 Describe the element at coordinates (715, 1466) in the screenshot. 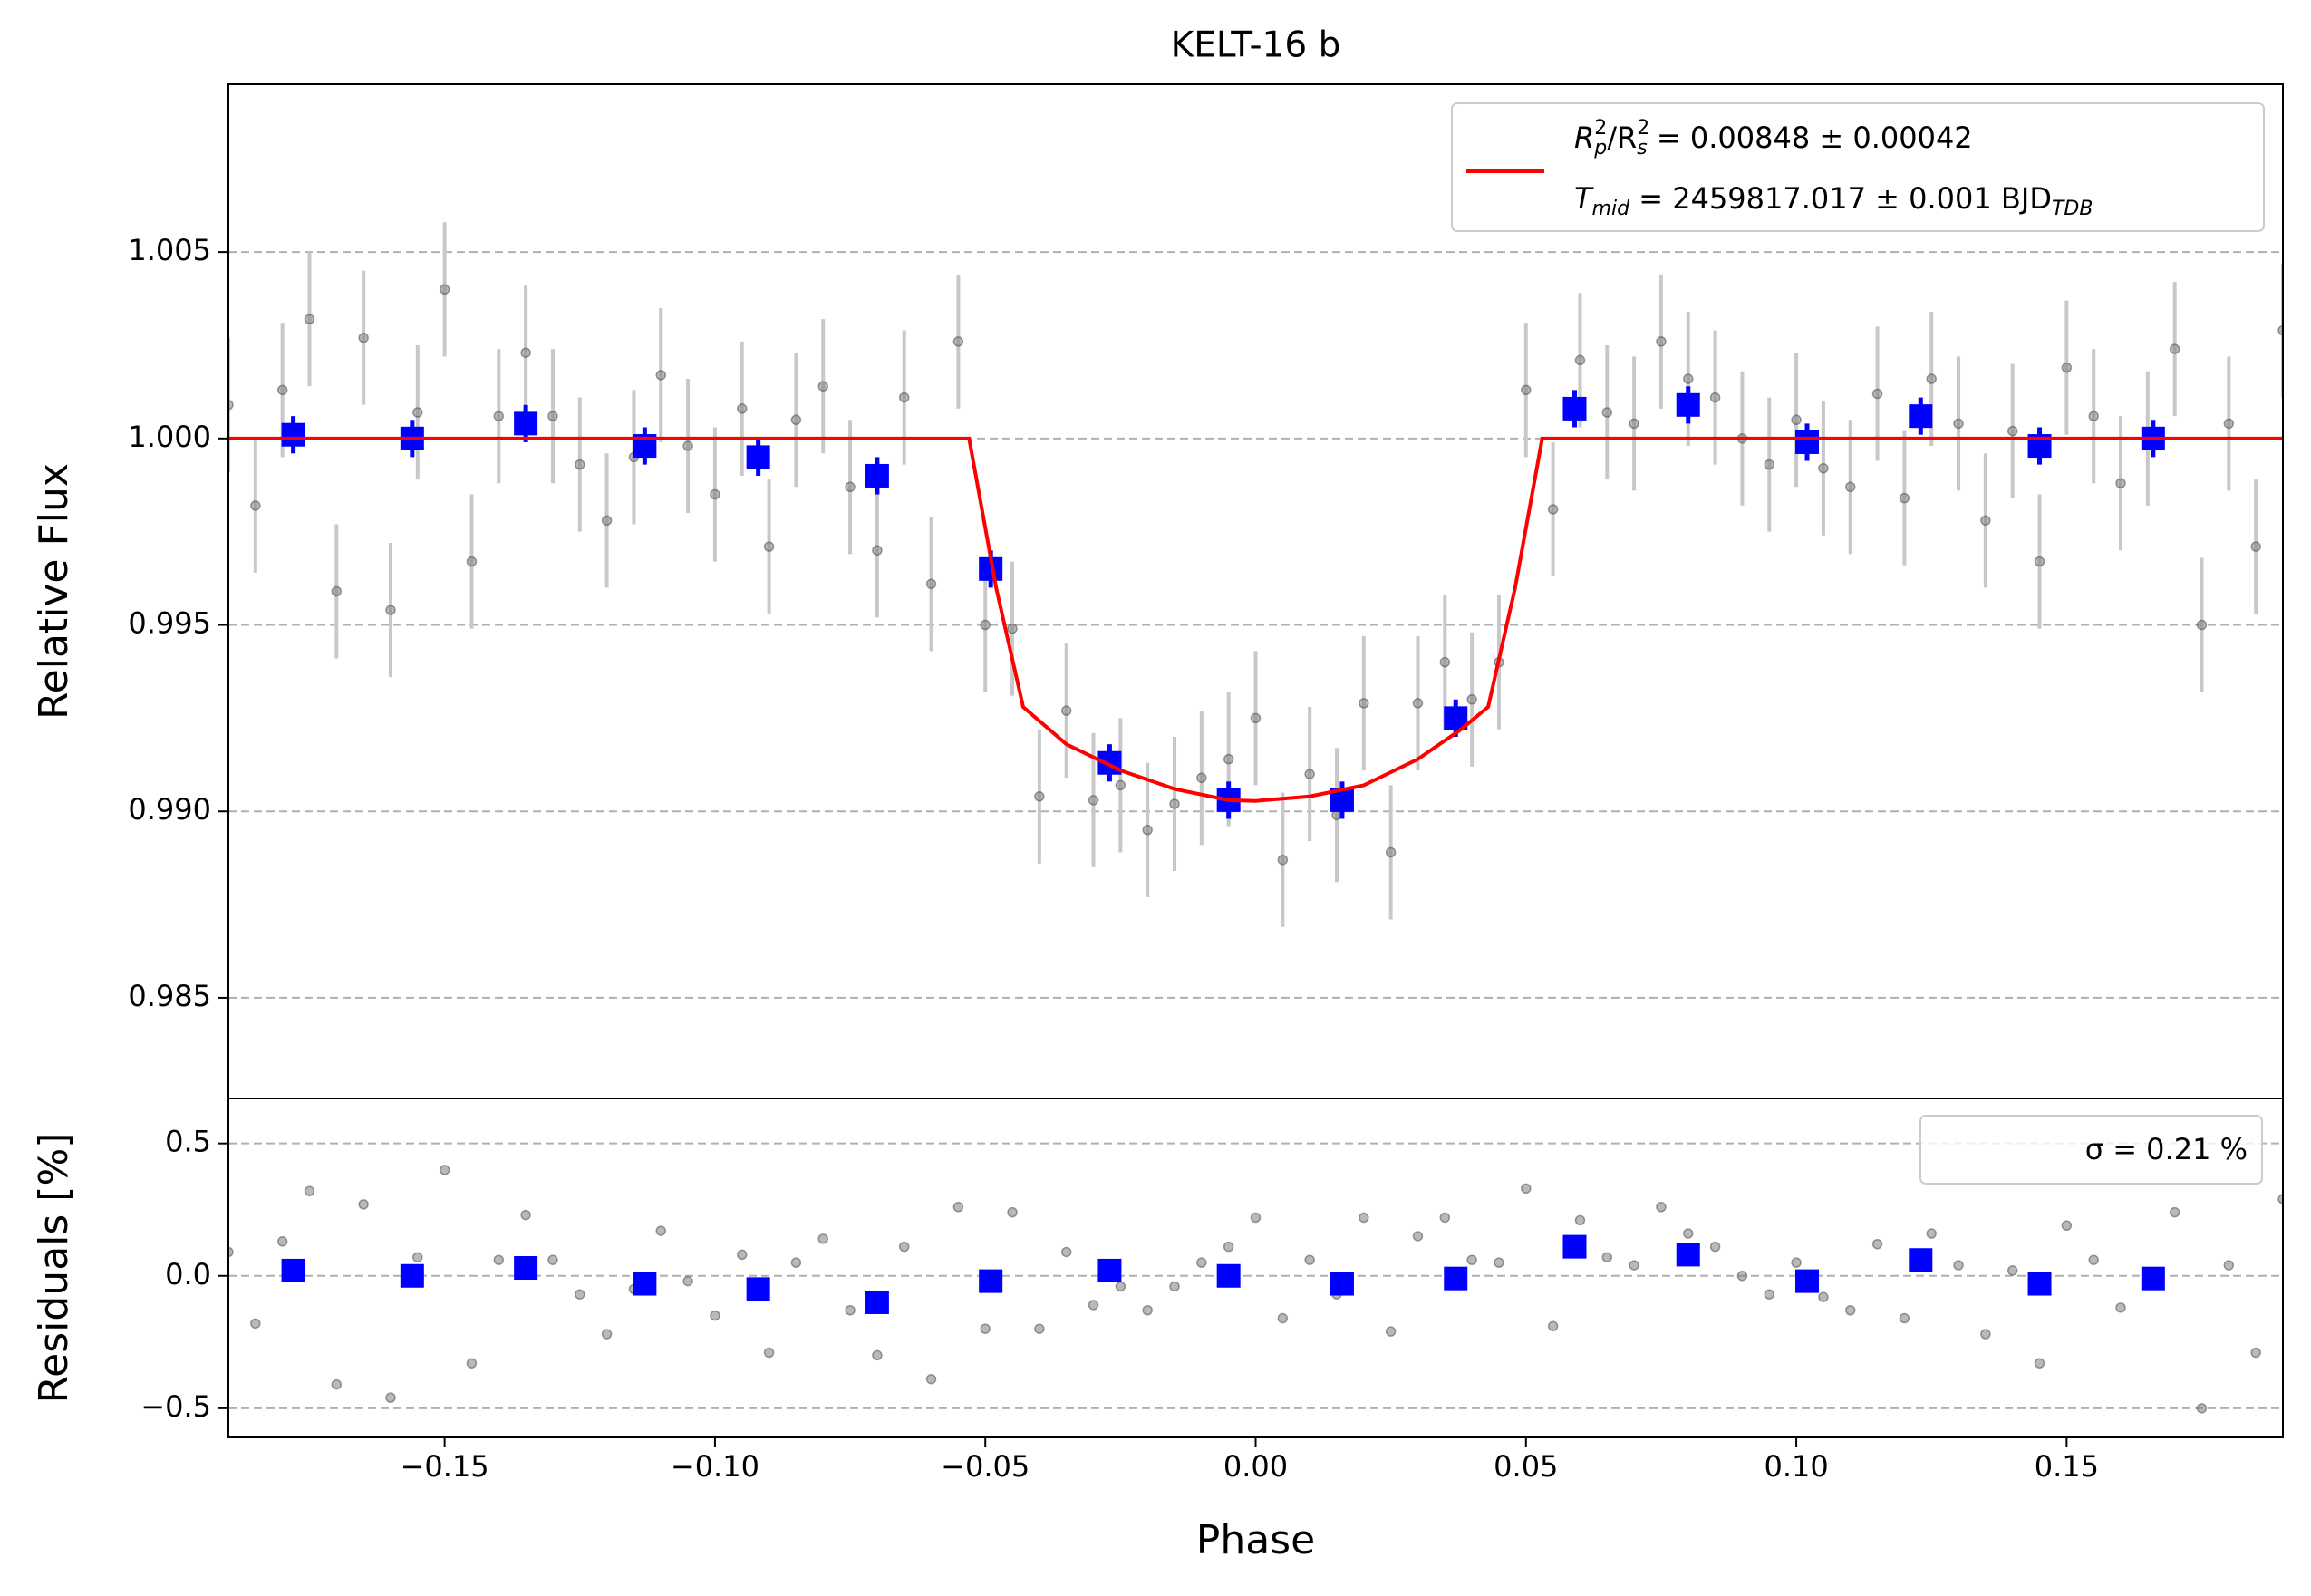

I see `x-tick-label: −0.10` at that location.